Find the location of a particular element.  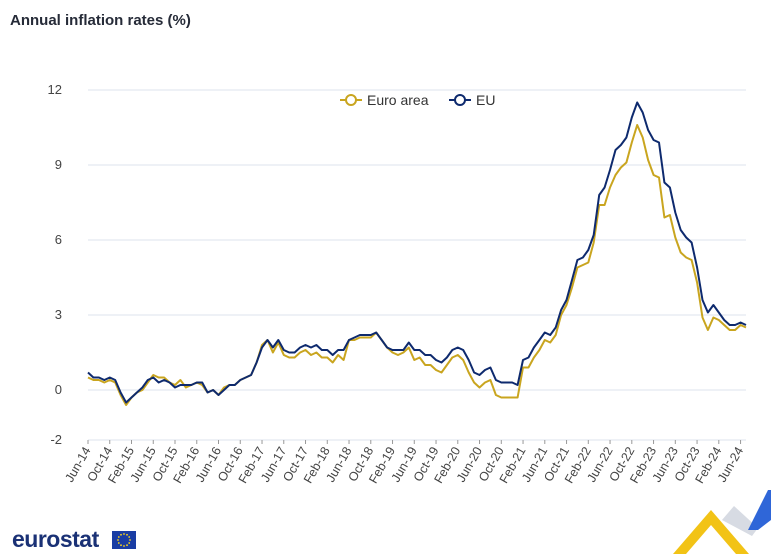

y-tick-label: 3 is located at coordinates (58, 314).